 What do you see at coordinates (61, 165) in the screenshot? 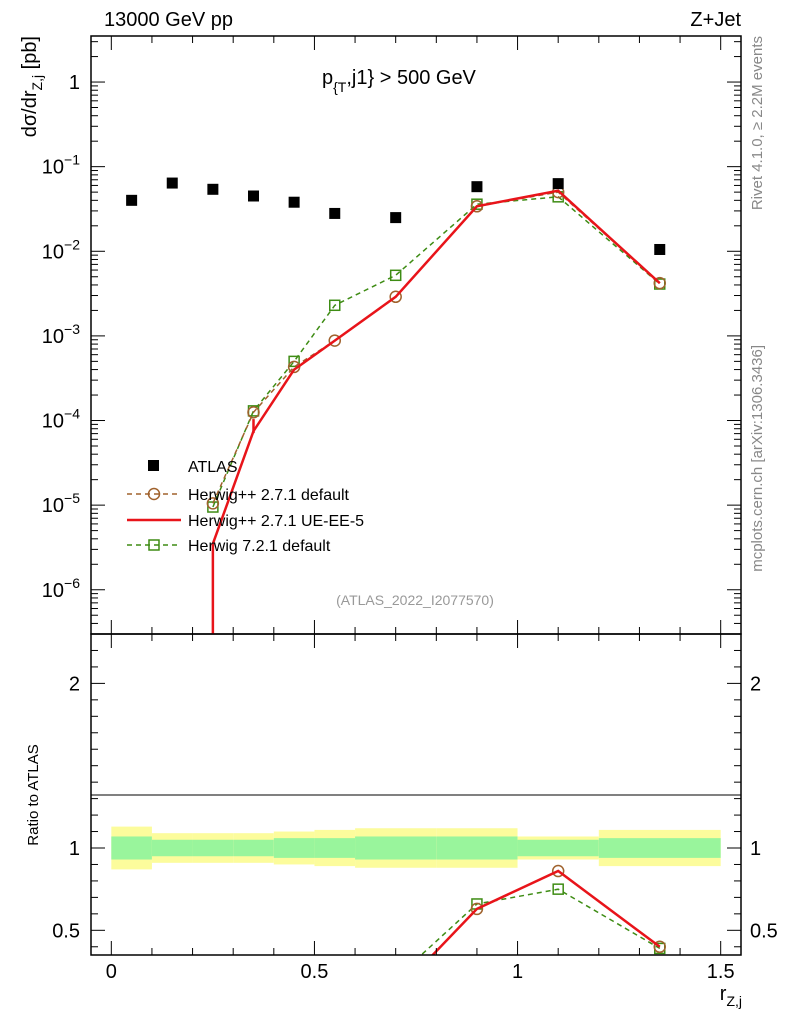
I see `main-y-tick-label: 10⁻¹` at bounding box center [61, 165].